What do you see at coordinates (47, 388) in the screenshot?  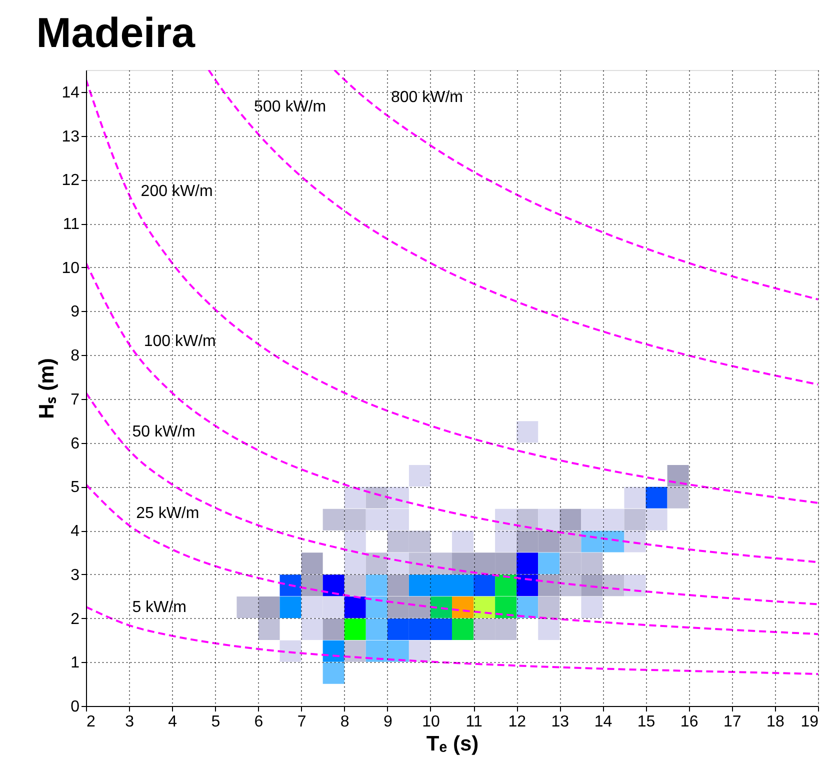 I see `y-axis-title: Hₛ (m)` at bounding box center [47, 388].